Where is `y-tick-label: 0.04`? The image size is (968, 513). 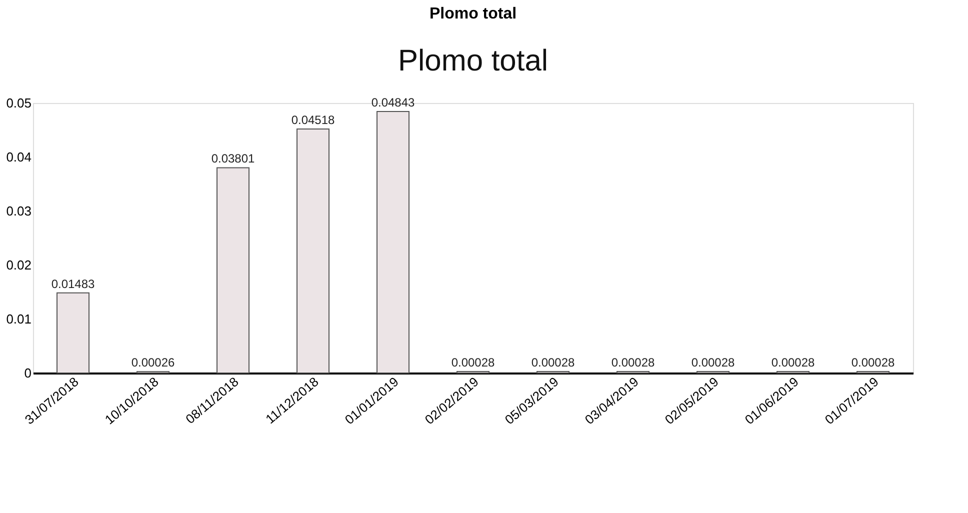
y-tick-label: 0.04 is located at coordinates (19, 157).